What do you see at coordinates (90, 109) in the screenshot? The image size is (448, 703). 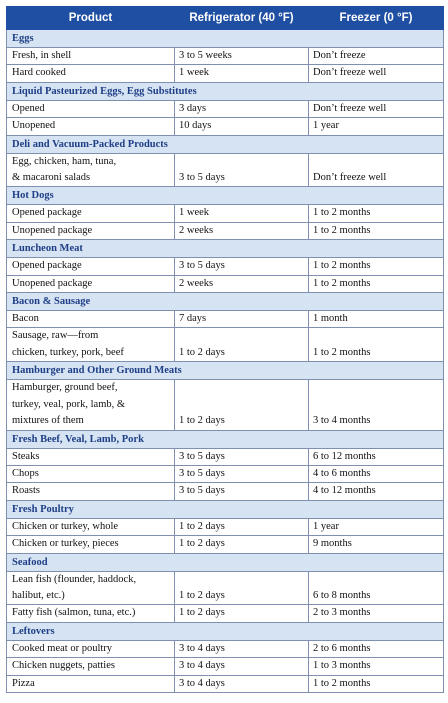 I see `product-cell: Opened` at bounding box center [90, 109].